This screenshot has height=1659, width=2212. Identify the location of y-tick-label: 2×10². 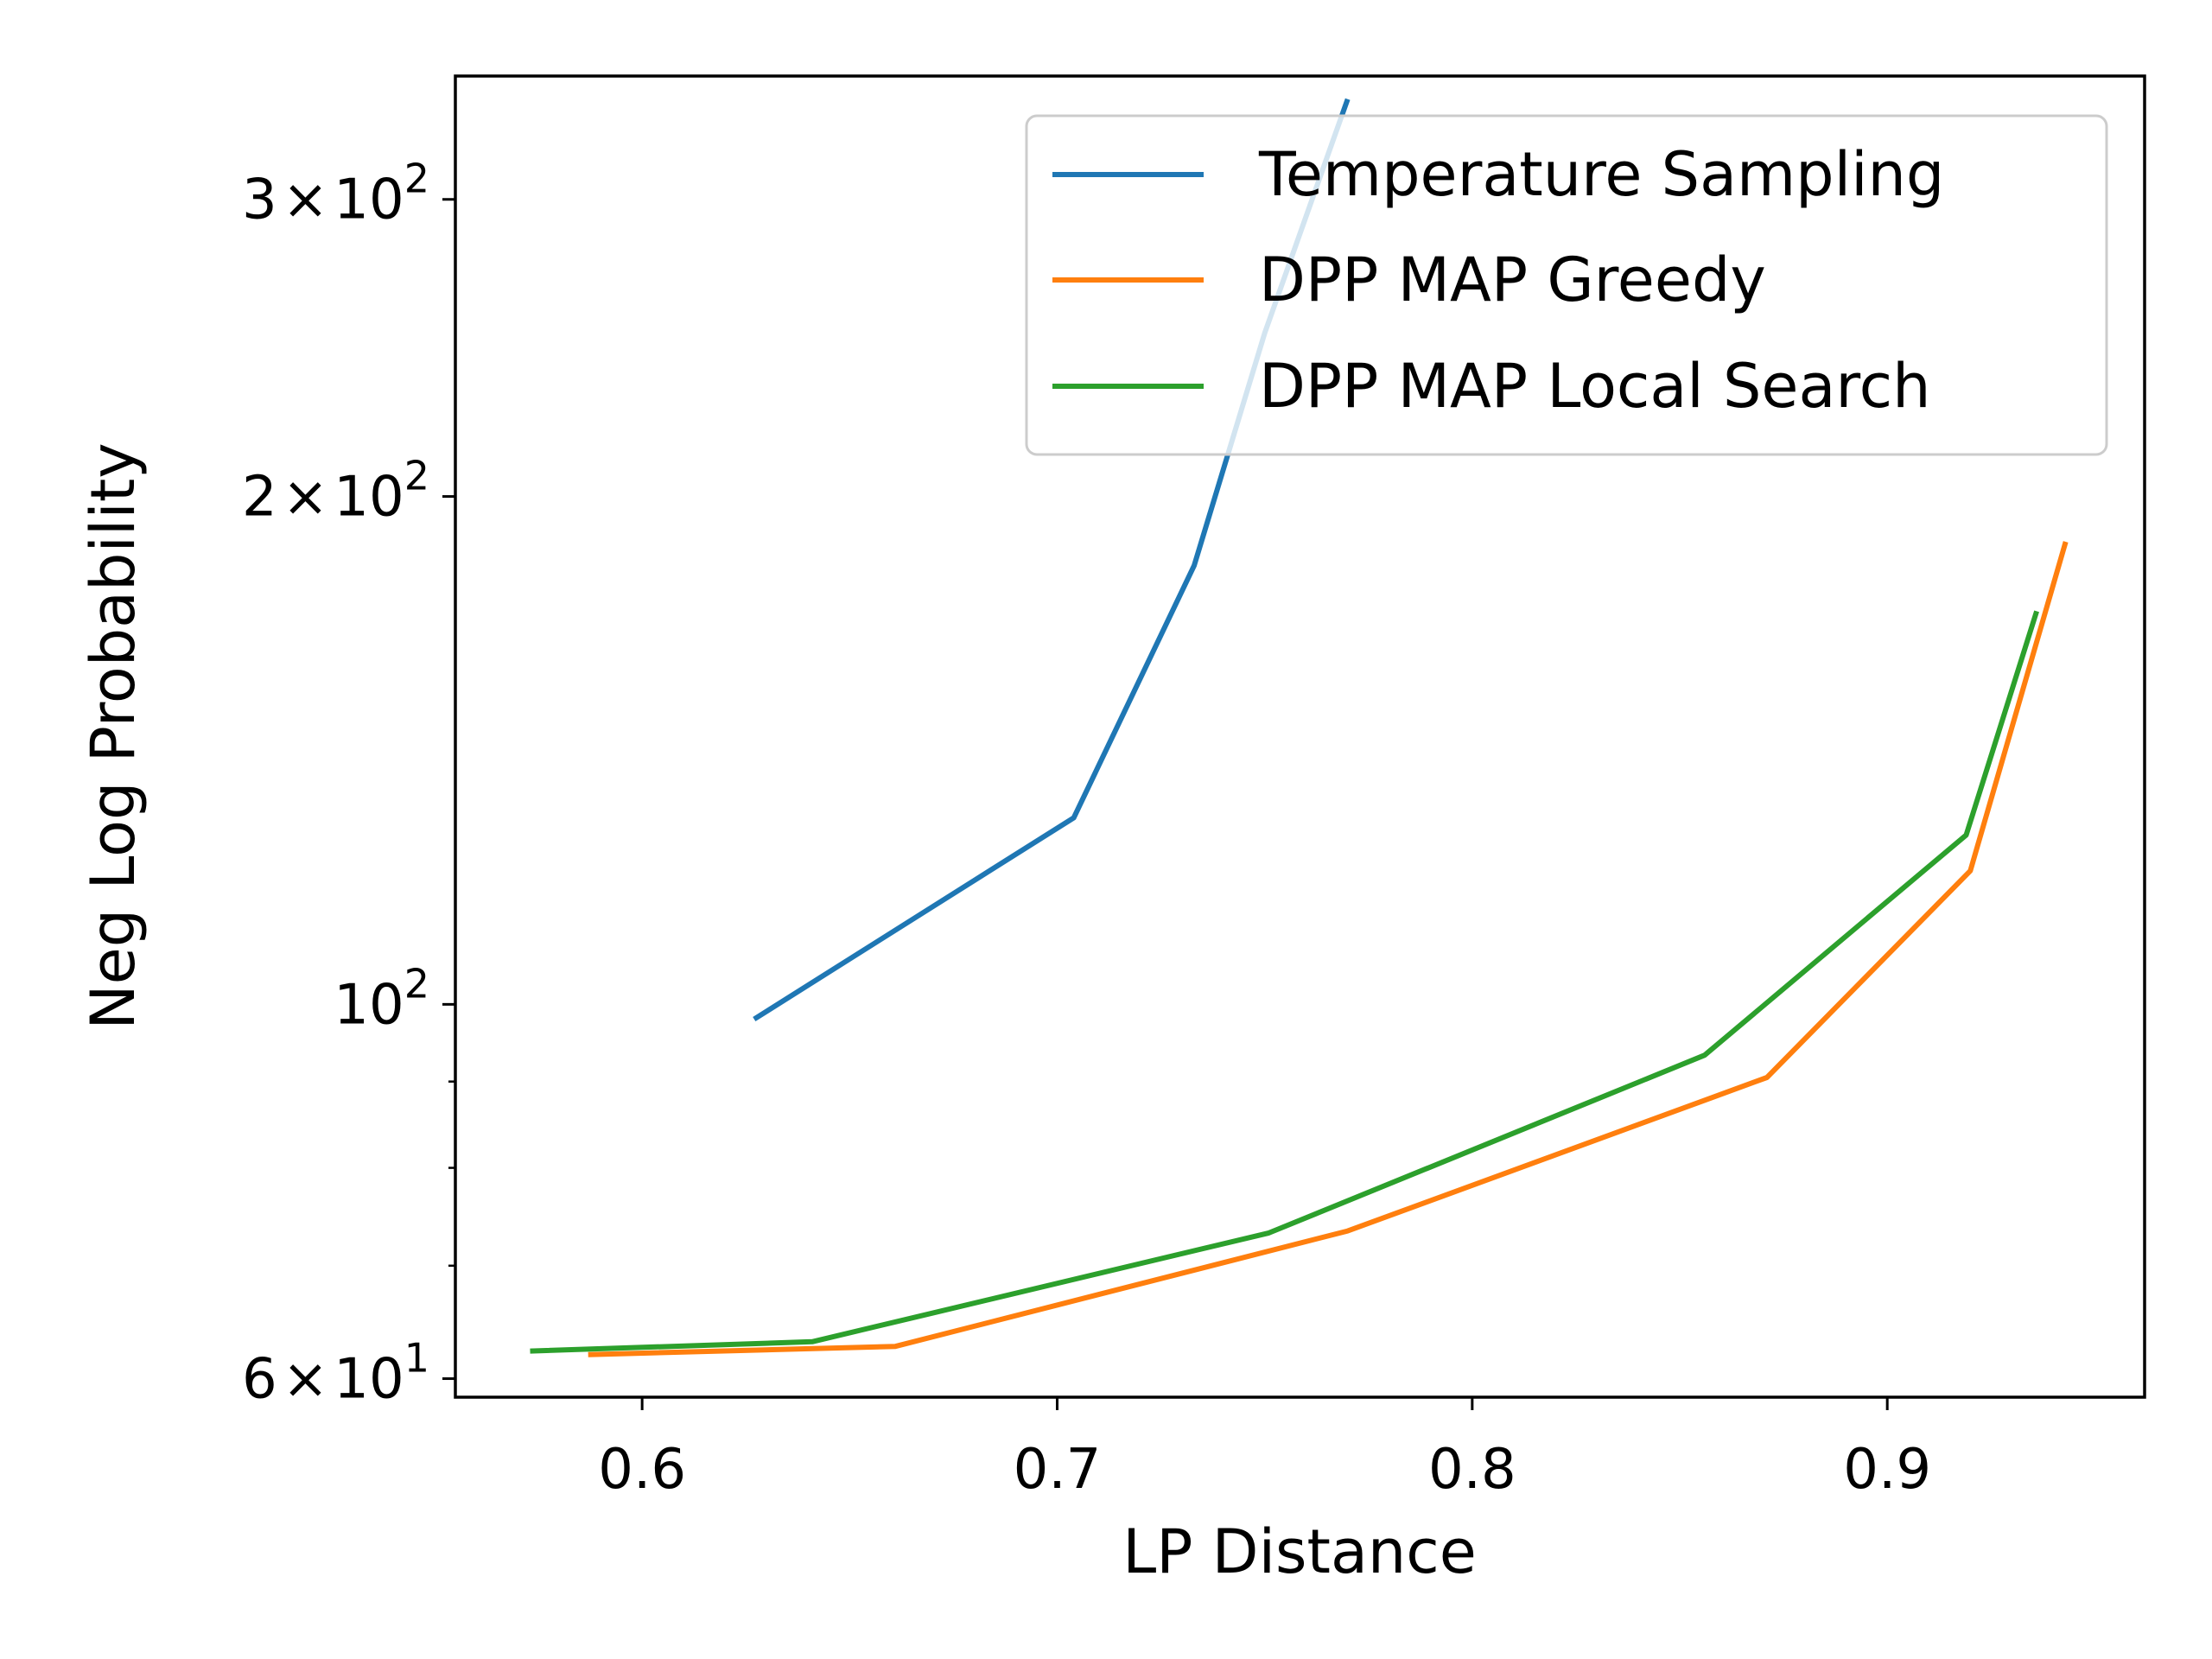
(335, 491).